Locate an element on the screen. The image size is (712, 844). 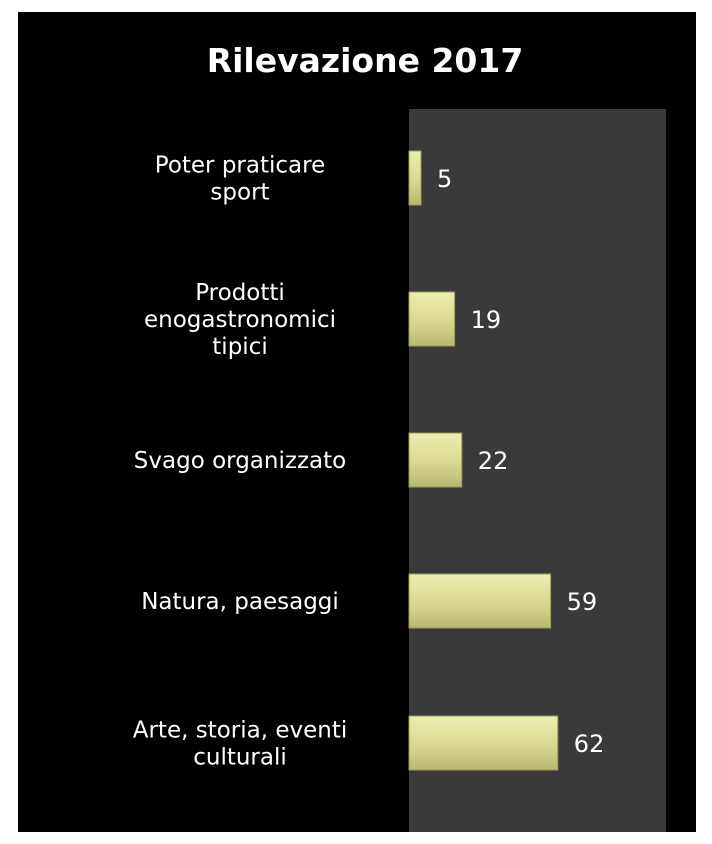
value-label-5: 62 is located at coordinates (589, 744).